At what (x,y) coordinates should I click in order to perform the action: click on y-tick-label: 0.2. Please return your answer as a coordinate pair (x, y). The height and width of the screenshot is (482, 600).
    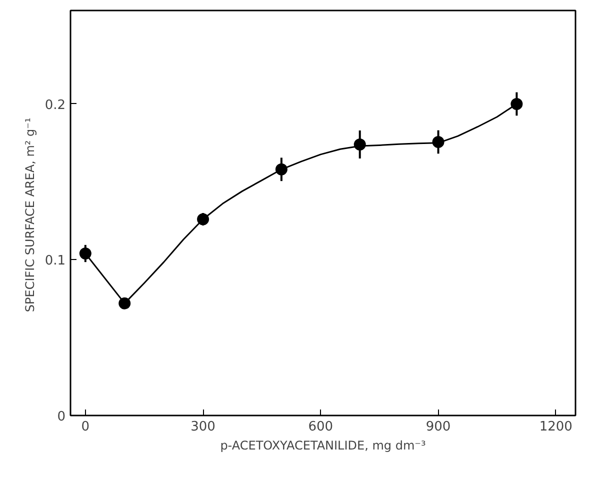
    Looking at the image, I should click on (55, 105).